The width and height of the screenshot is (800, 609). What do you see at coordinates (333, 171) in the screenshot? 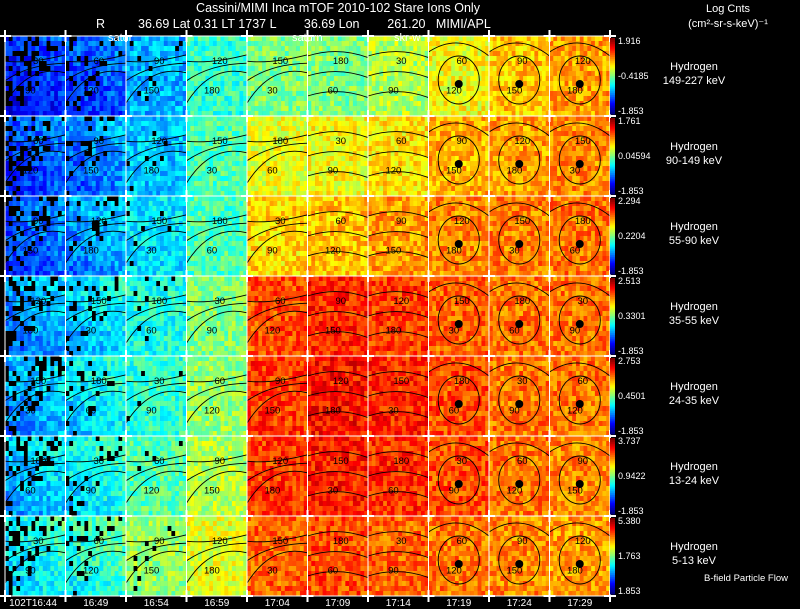
I see `contour-label: 90` at bounding box center [333, 171].